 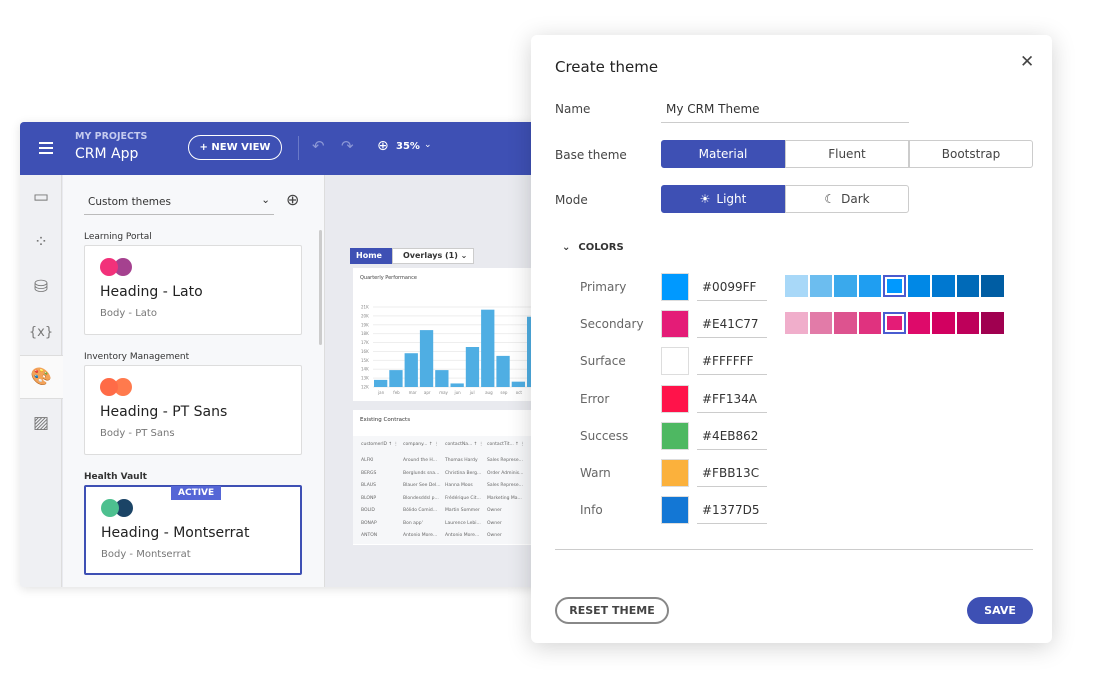 What do you see at coordinates (124, 508) in the screenshot?
I see `secondary-color-dot` at bounding box center [124, 508].